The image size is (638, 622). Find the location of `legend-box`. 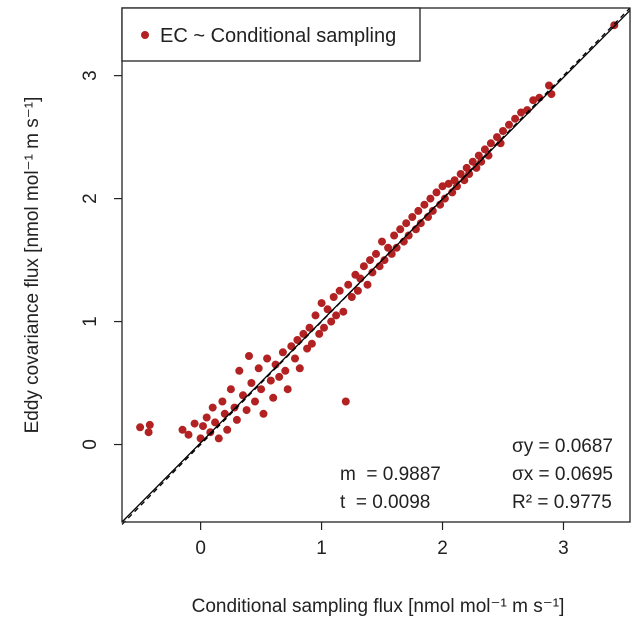

legend-box is located at coordinates (271, 34).